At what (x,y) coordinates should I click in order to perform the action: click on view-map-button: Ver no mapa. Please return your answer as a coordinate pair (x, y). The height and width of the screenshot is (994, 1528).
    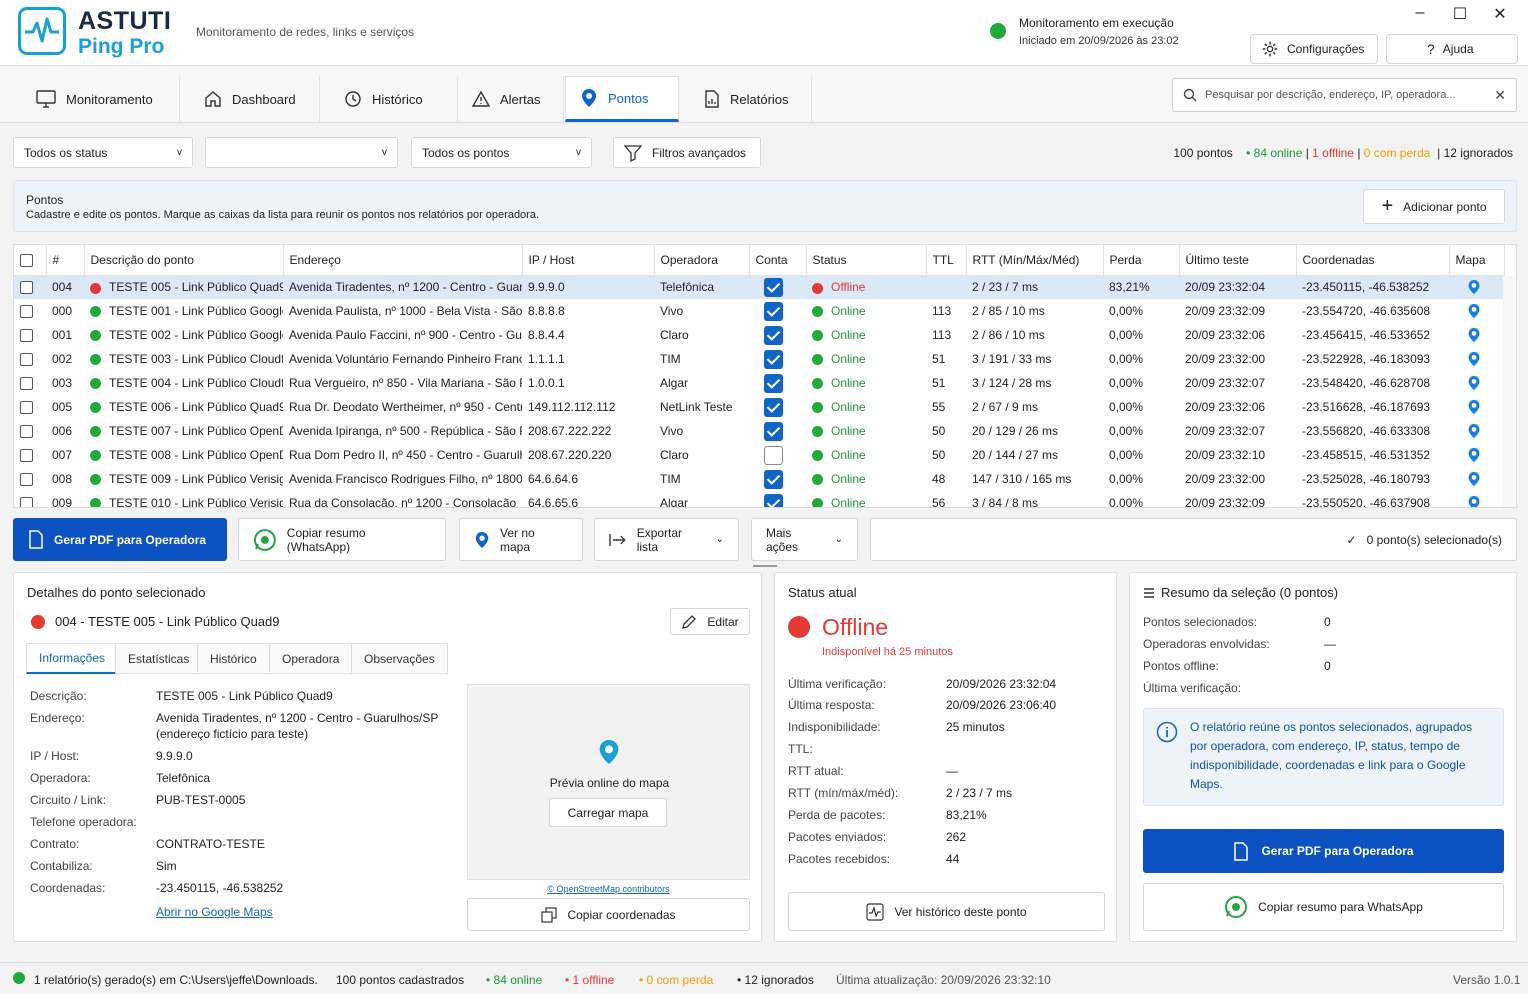
    Looking at the image, I should click on (521, 539).